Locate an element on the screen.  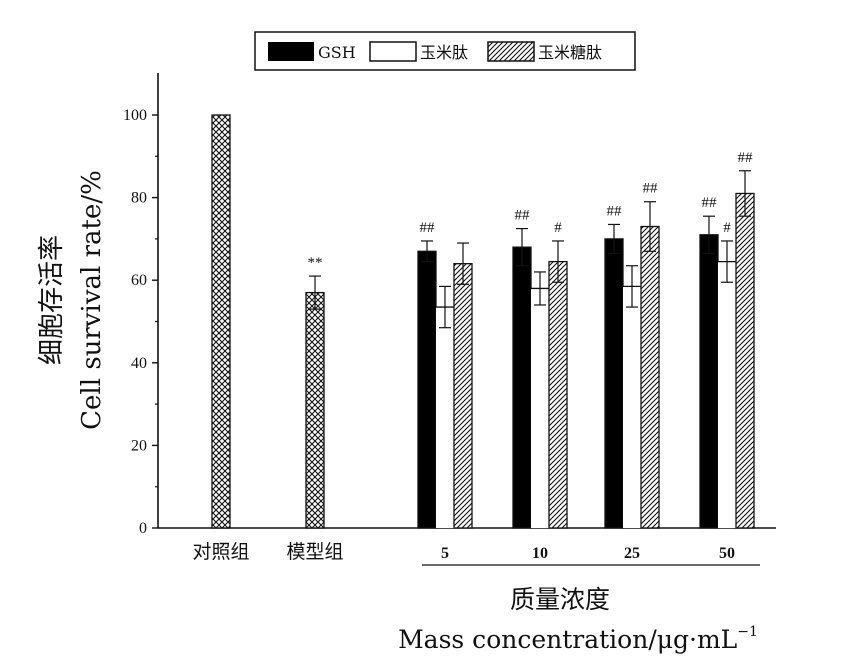
significance-mark: ** is located at coordinates (315, 263).